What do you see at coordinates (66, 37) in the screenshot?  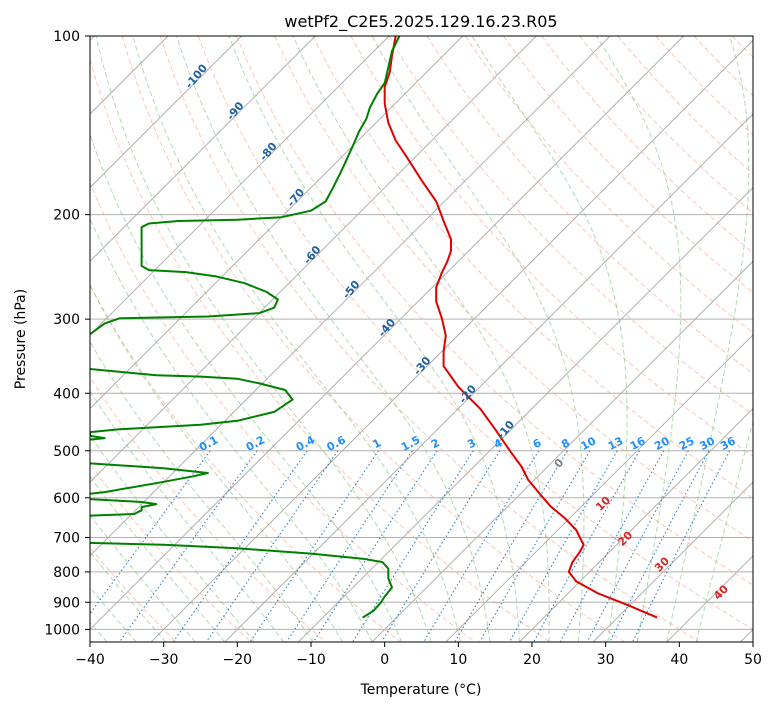 I see `y-tick-label: 100` at bounding box center [66, 37].